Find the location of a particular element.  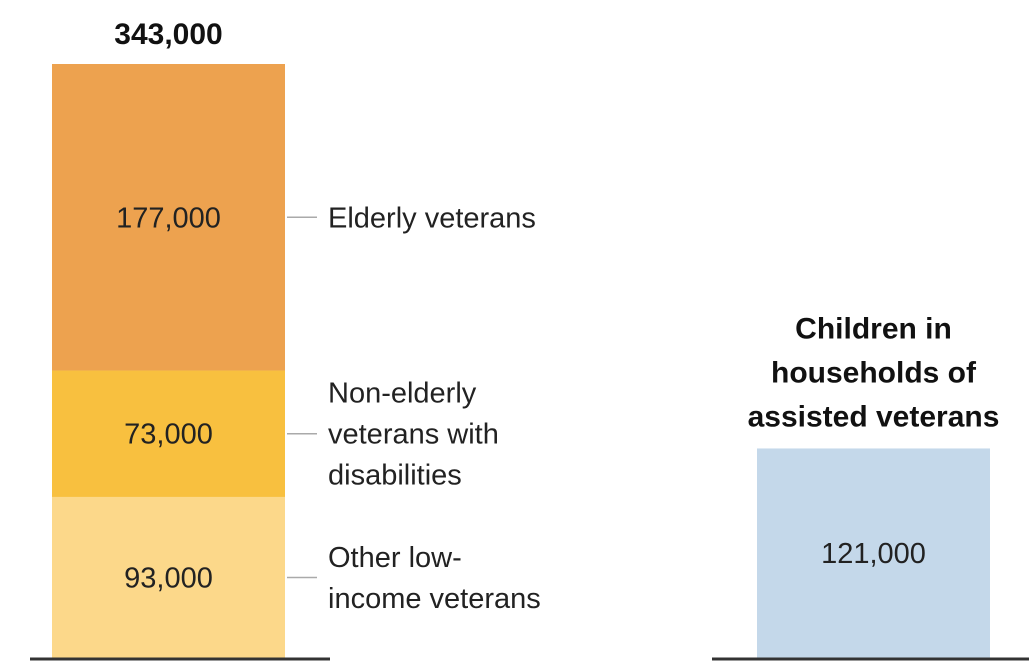

segment-label-non-elderly-veterans-with-disabilities: disabilities is located at coordinates (395, 476).